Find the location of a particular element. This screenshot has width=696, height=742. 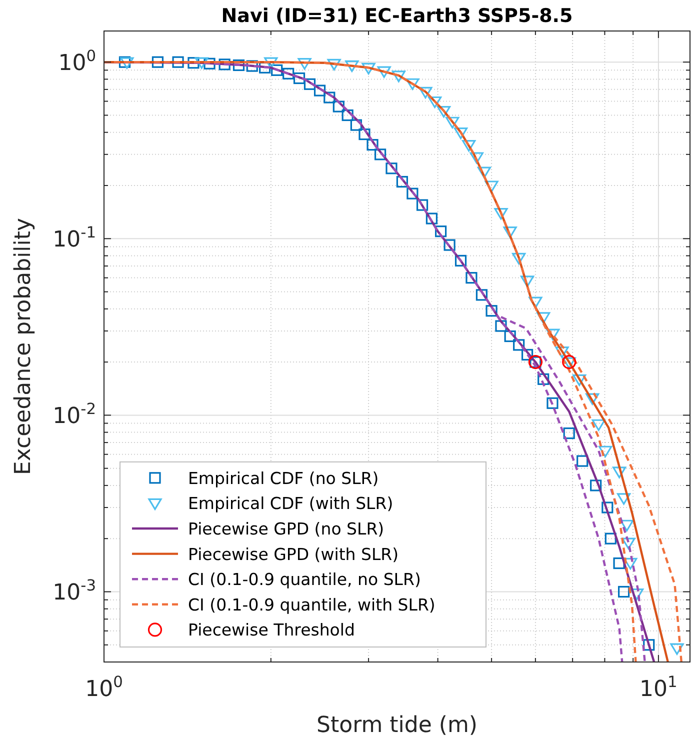

chart-title: Navi (ID=31) EC-Earth3 SSP5-8.5 is located at coordinates (397, 16).